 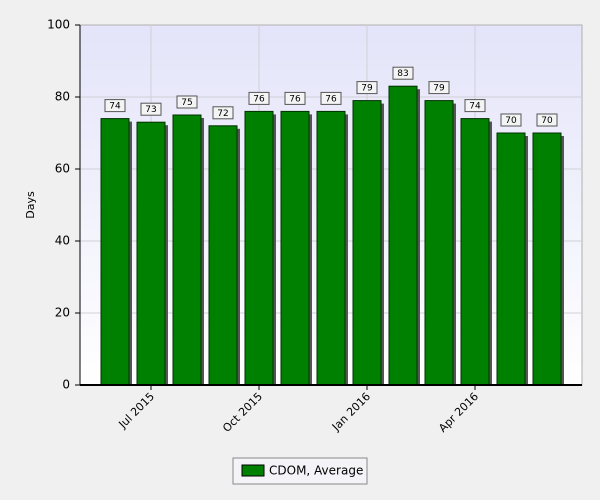 I want to click on y-tick-label: 60, so click(x=62, y=169).